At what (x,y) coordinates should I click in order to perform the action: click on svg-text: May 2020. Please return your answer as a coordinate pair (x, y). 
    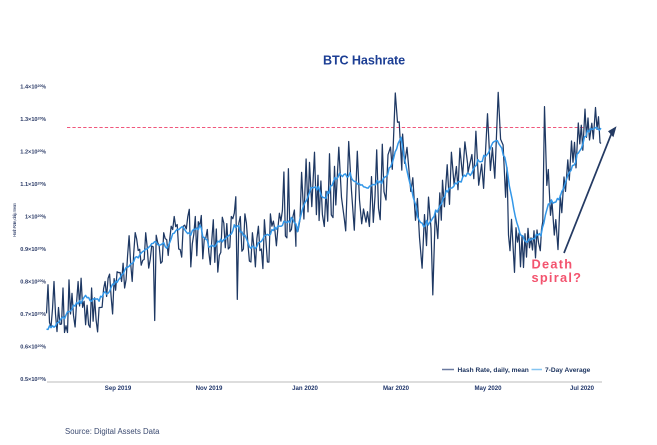
    Looking at the image, I should click on (488, 388).